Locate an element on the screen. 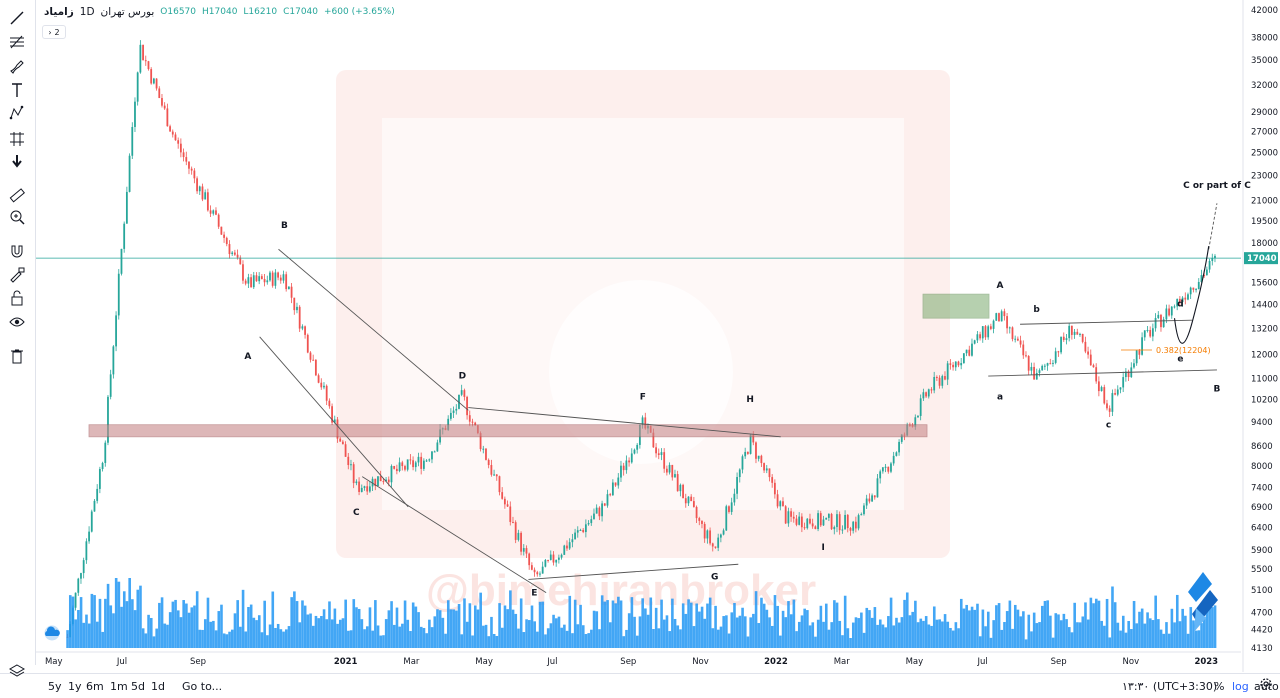 This screenshot has width=1280, height=698. prediction-icon is located at coordinates (17, 138).